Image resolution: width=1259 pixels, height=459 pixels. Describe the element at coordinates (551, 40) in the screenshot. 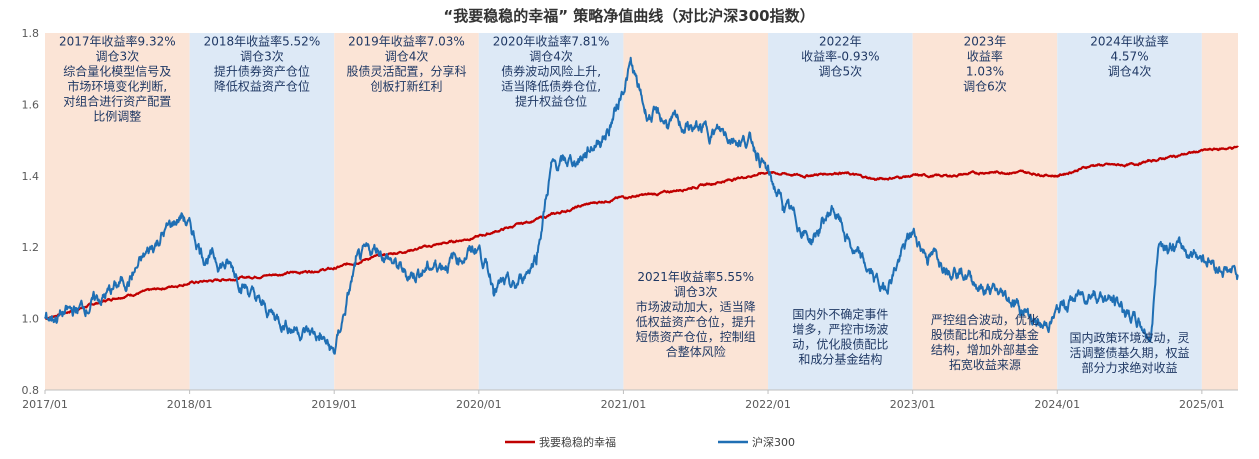

I see `annotation-line: 2020年收益率7.81%` at that location.